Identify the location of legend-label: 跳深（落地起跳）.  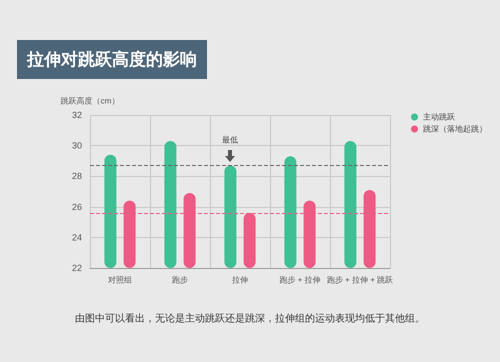
(455, 129).